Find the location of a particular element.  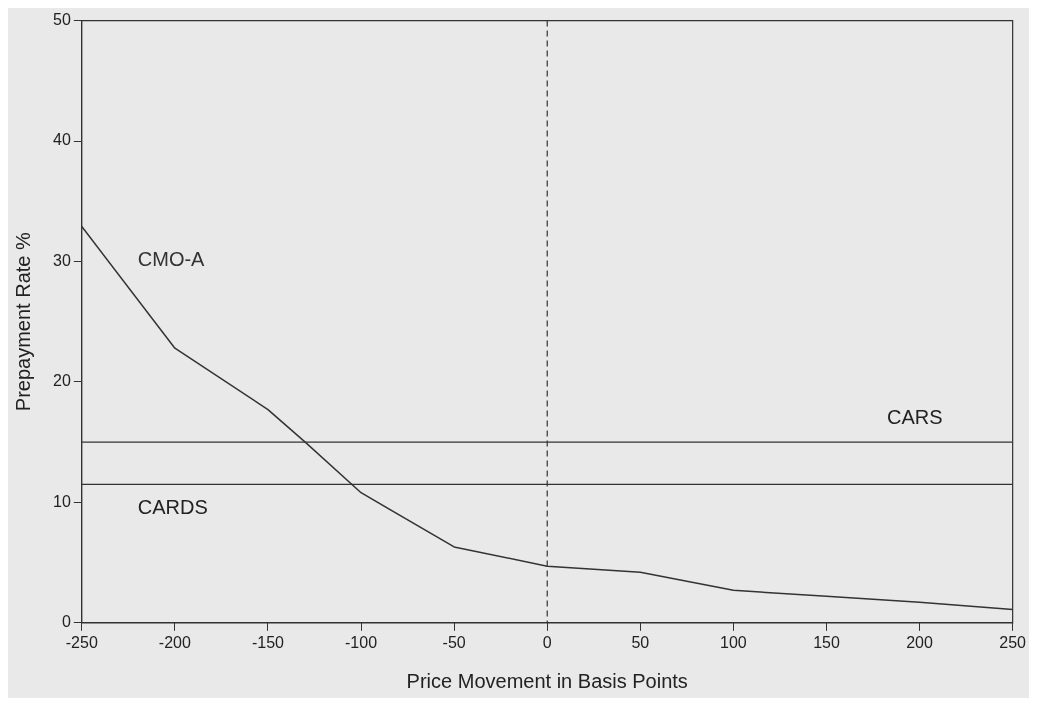

ref-line-label: CARDS is located at coordinates (172, 506).